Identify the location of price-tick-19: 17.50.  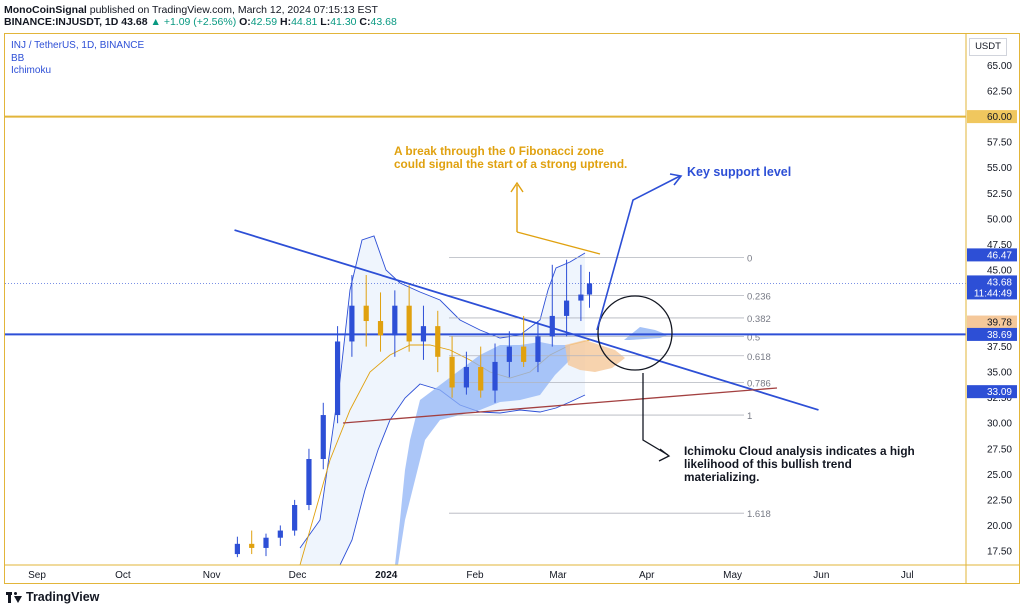
(999, 552).